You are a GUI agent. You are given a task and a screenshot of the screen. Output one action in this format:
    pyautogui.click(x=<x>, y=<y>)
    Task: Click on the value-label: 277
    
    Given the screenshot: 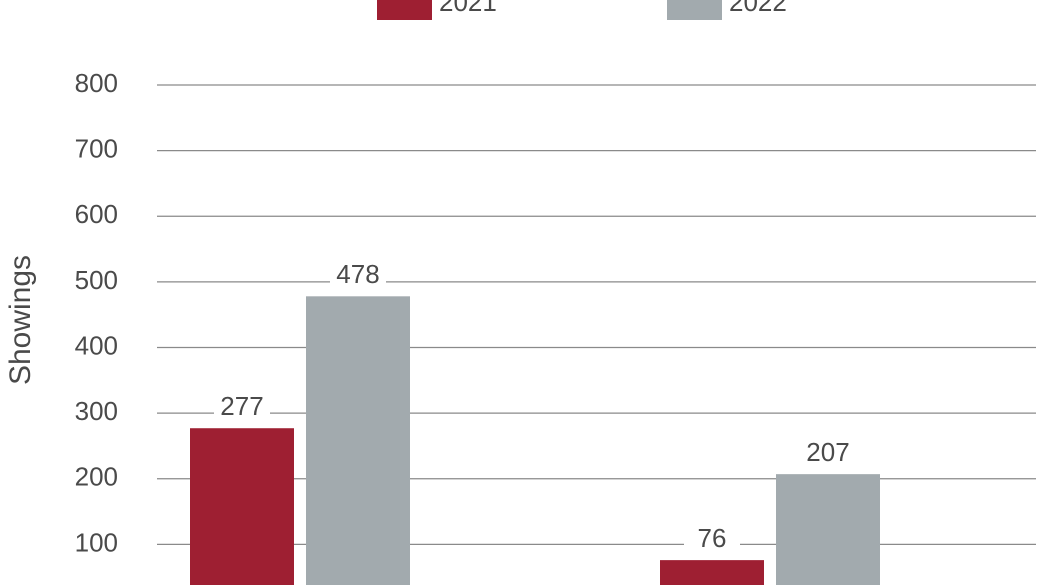 What is the action you would take?
    pyautogui.click(x=241, y=406)
    